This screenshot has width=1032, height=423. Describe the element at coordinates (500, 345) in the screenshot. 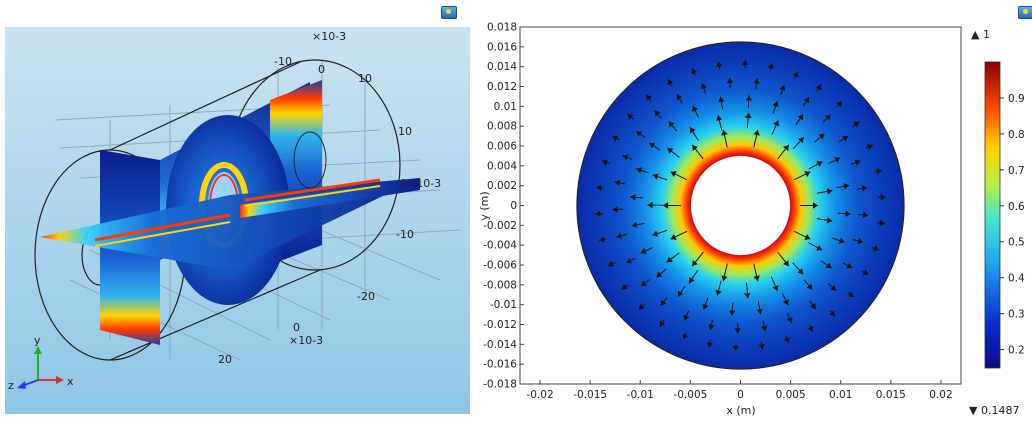

I see `y-tick-label: -0.014` at that location.